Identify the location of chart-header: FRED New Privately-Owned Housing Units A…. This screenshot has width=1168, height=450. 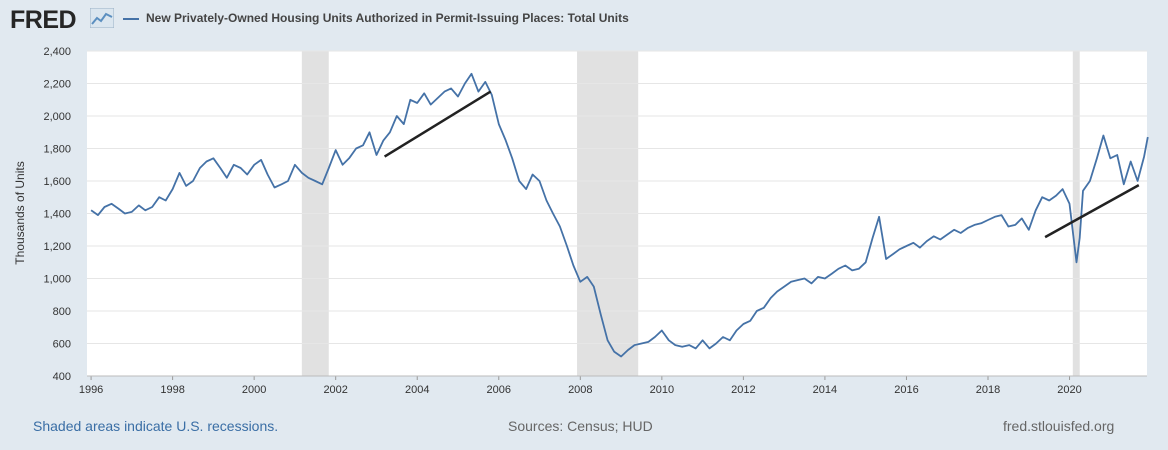
(584, 20).